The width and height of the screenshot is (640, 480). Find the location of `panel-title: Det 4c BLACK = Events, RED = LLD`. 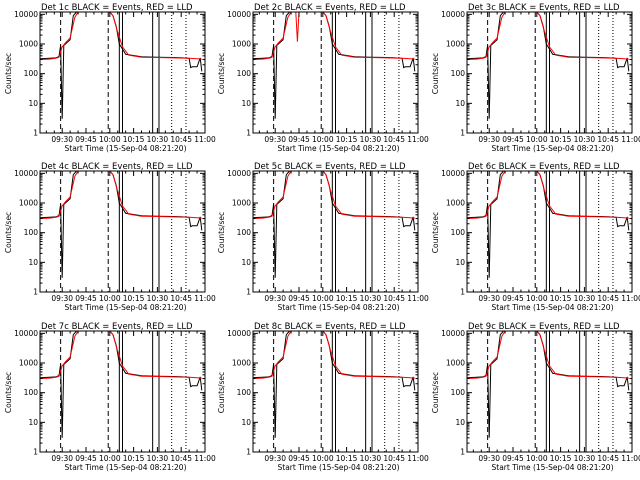

panel-title: Det 4c BLACK = Events, RED = LLD is located at coordinates (117, 167).